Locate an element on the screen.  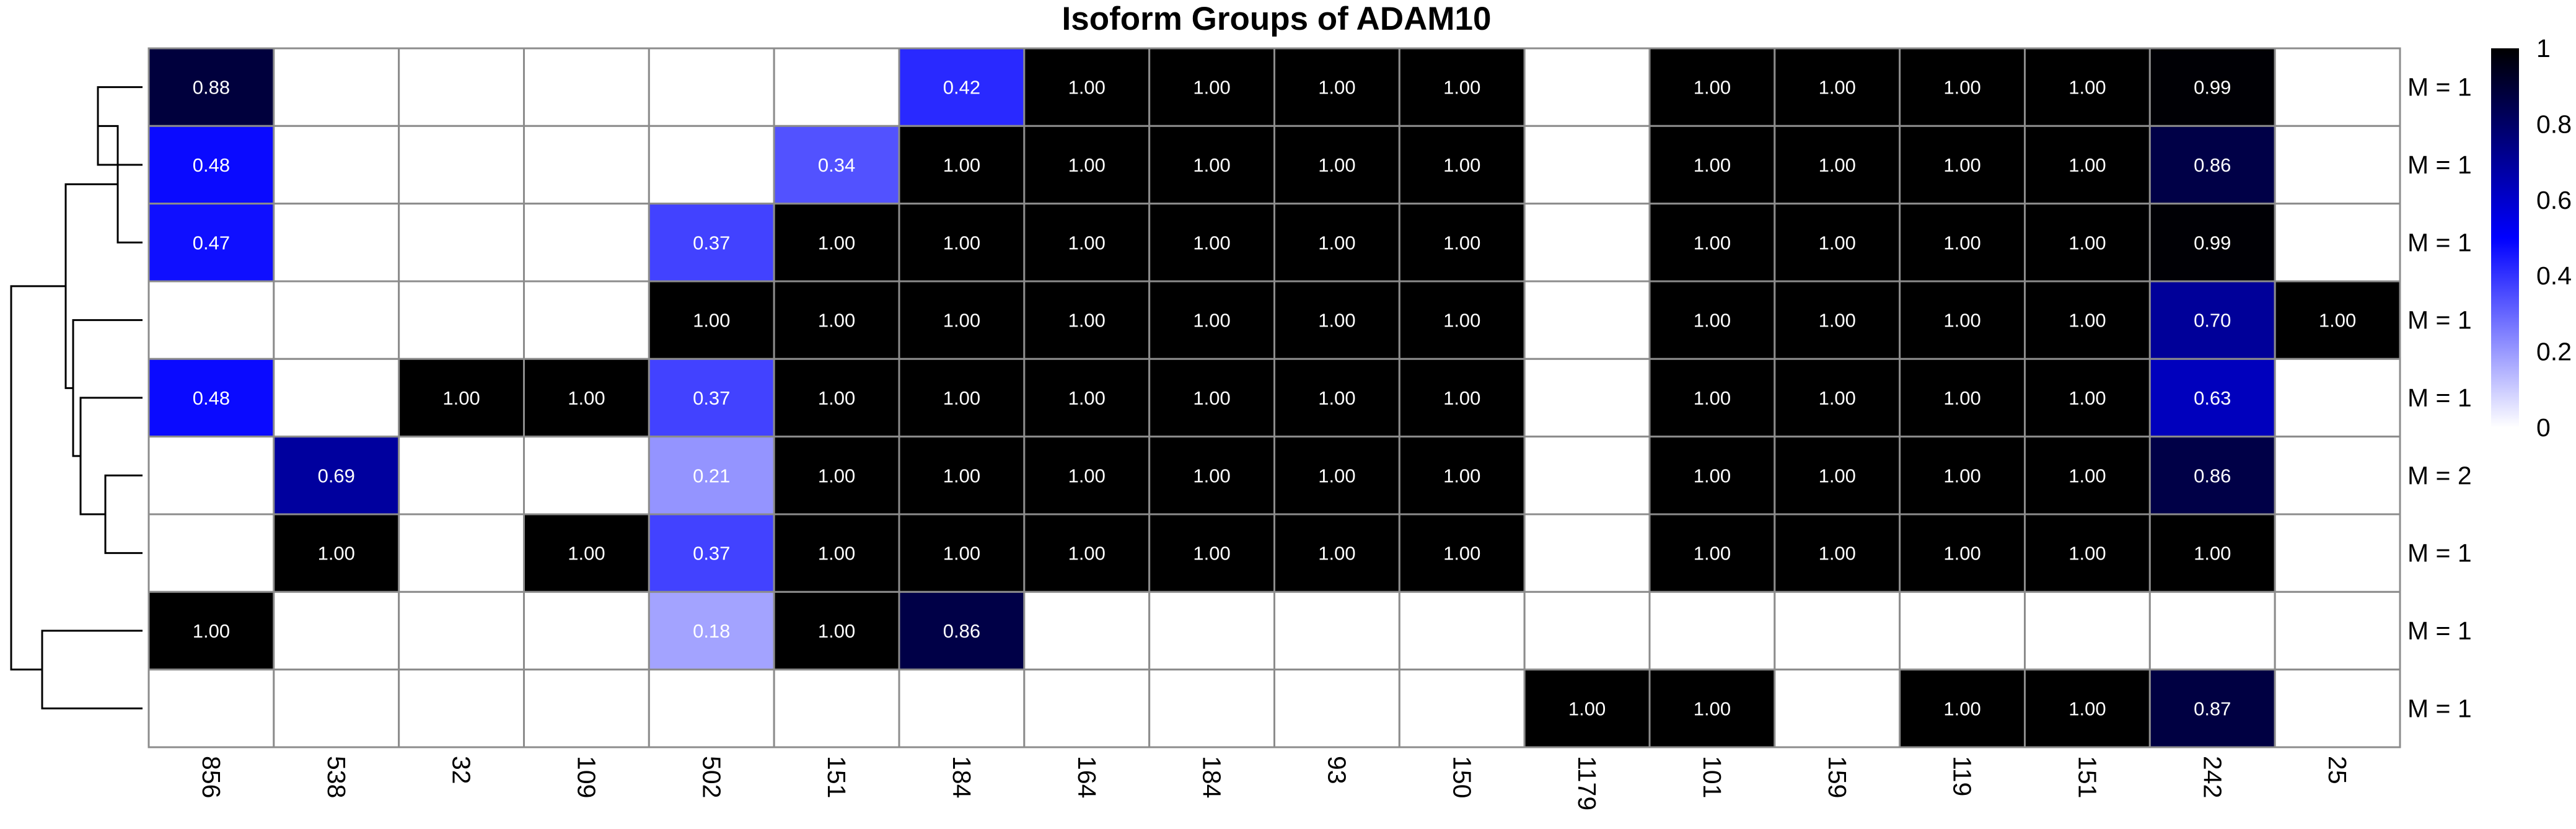
column-label: 502 is located at coordinates (711, 777).